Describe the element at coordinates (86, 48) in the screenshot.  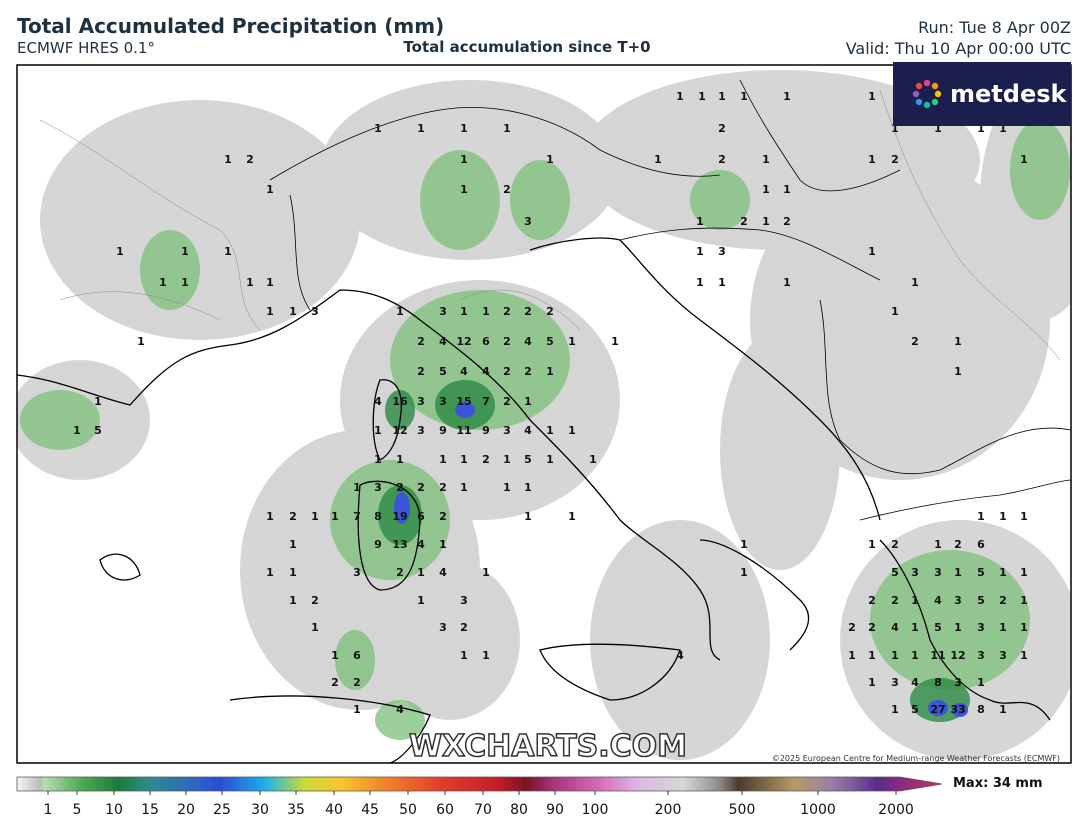
I see `model: ECMWF HRES 0.1°` at that location.